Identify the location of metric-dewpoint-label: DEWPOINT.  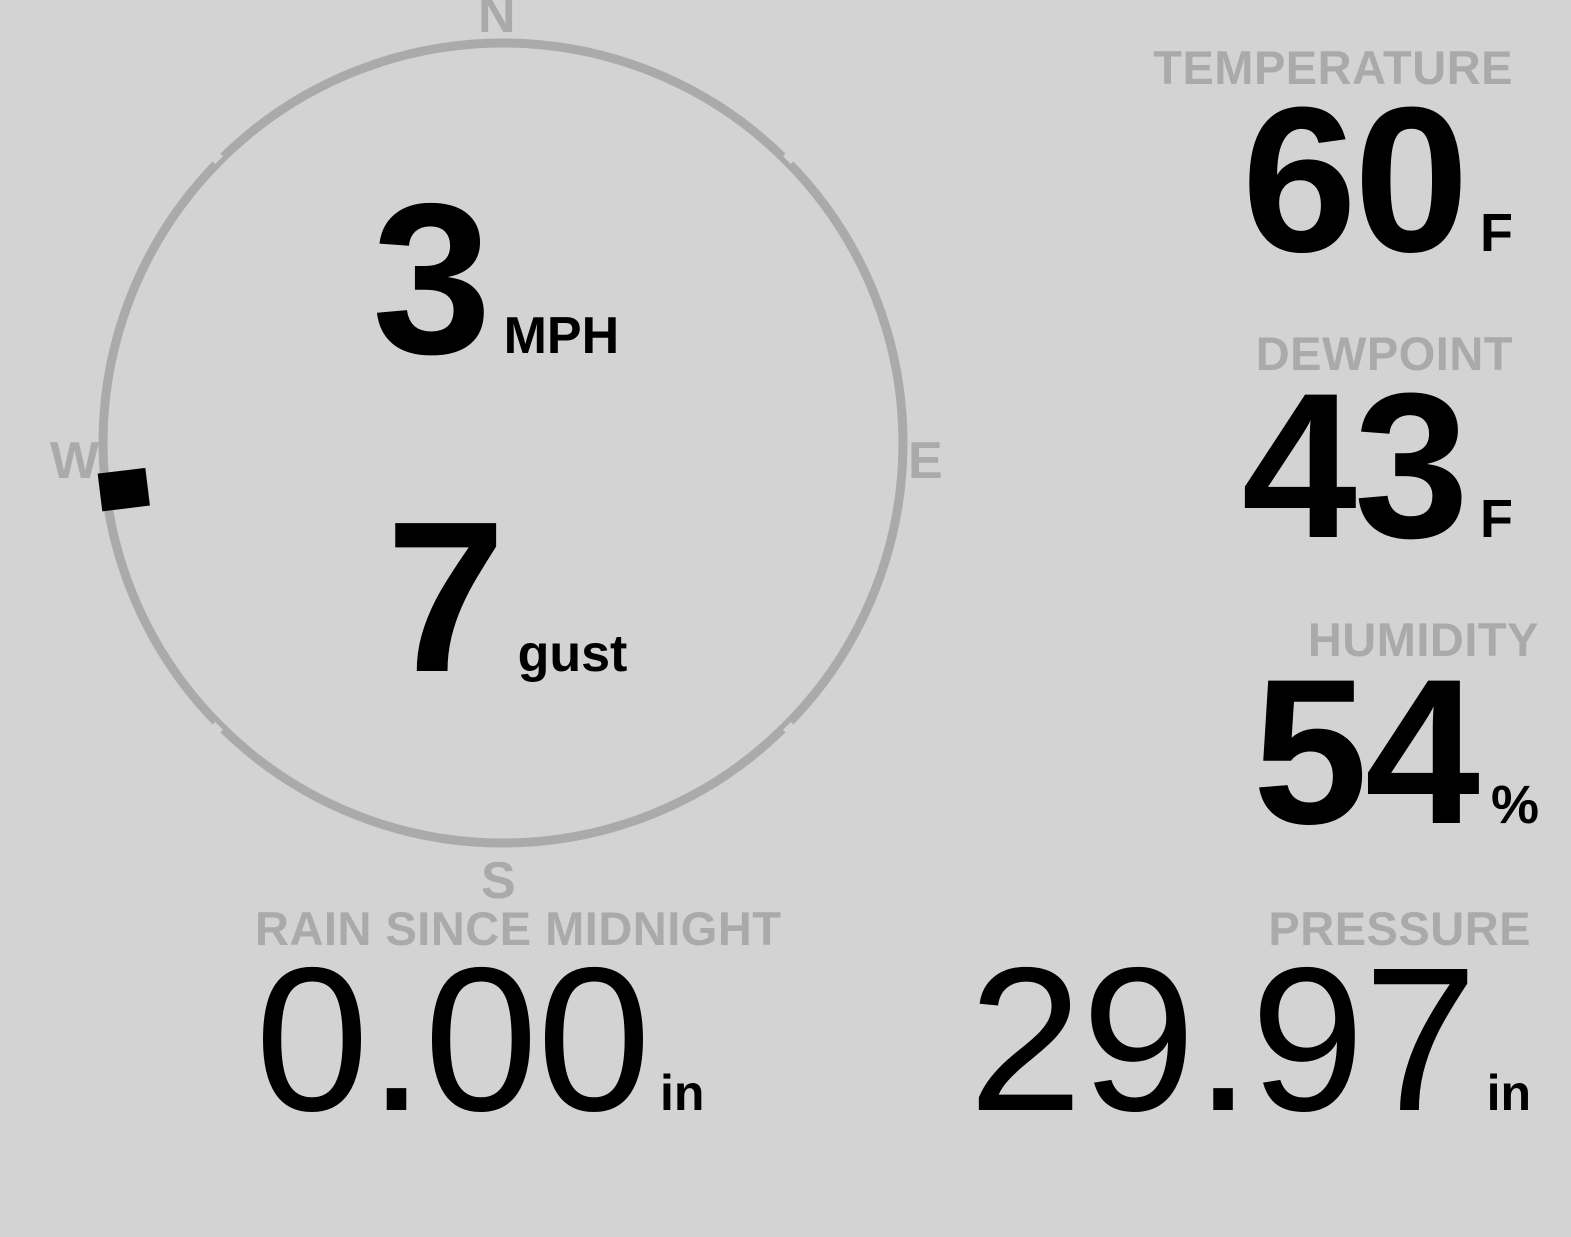
(1384, 353).